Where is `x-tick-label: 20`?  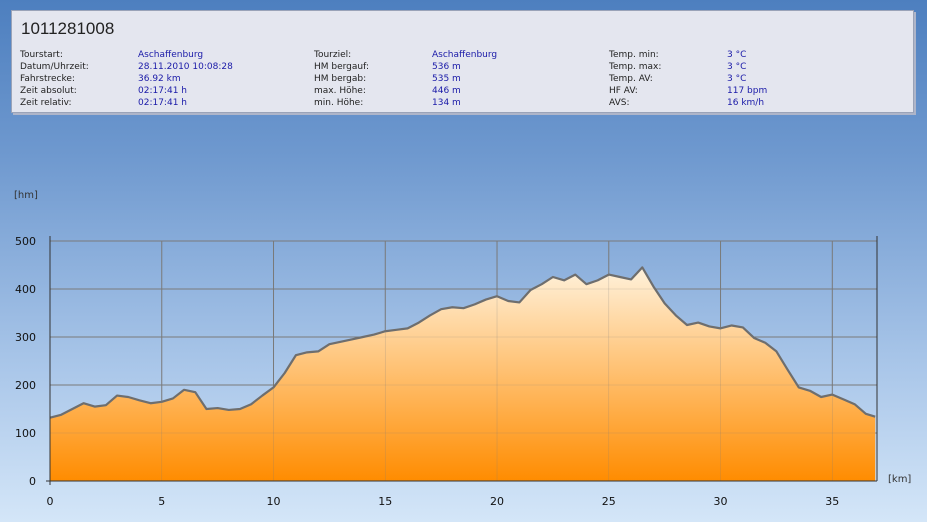
x-tick-label: 20 is located at coordinates (497, 501).